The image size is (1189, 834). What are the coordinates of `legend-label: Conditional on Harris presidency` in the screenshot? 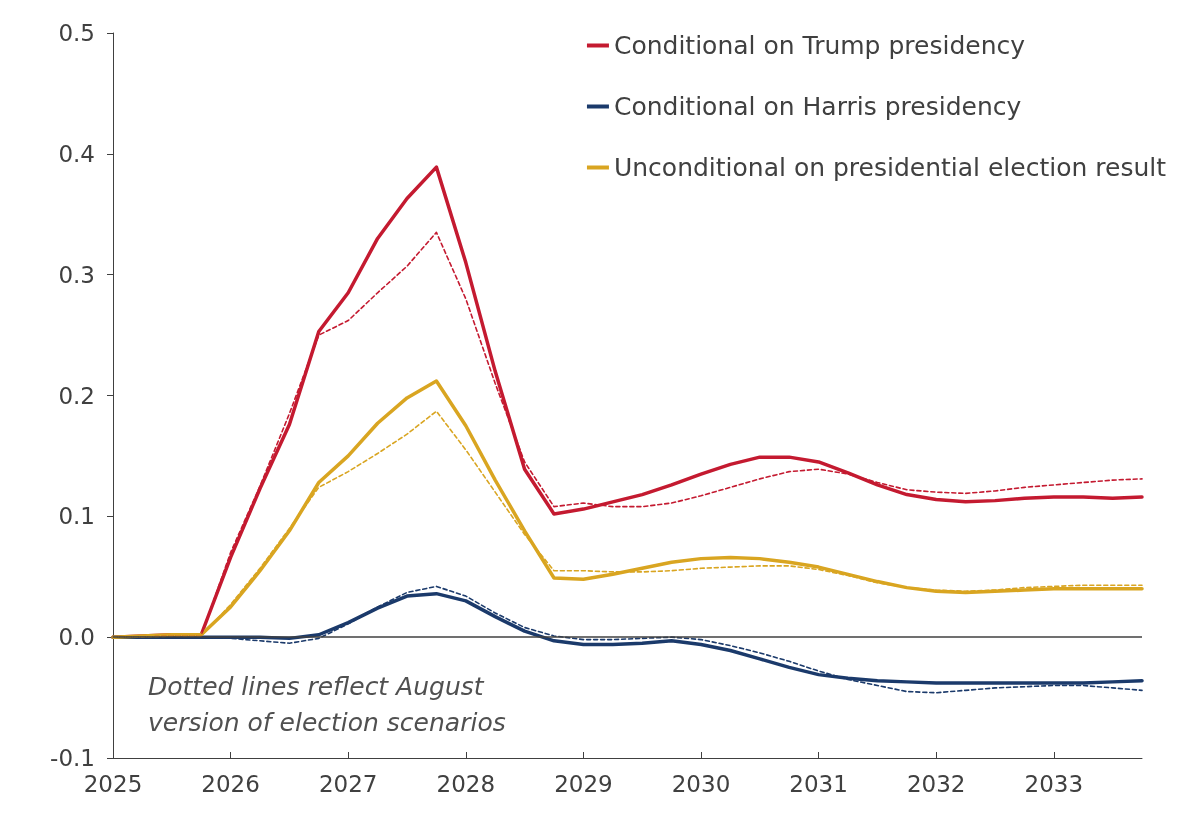 It's located at (817, 106).